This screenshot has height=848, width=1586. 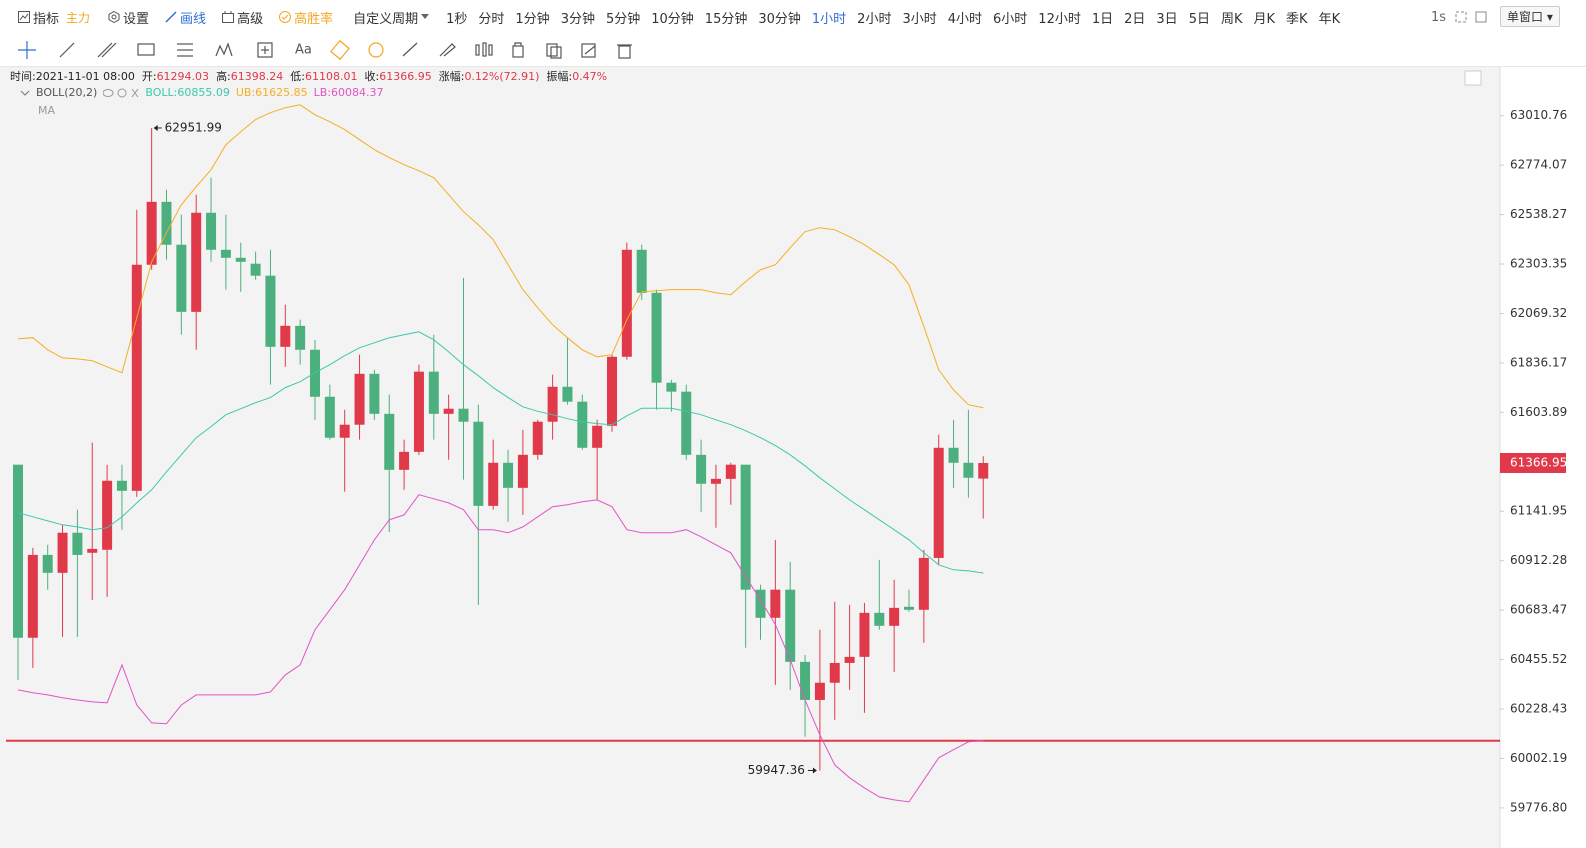 What do you see at coordinates (245, 92) in the screenshot?
I see `legend-name: UB:` at bounding box center [245, 92].